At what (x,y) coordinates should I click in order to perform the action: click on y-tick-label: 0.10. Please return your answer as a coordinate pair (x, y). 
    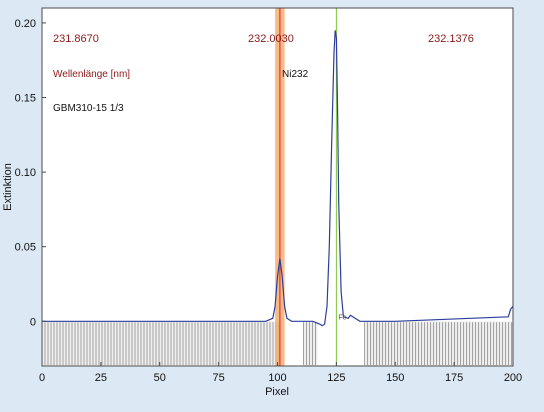
    Looking at the image, I should click on (25, 173).